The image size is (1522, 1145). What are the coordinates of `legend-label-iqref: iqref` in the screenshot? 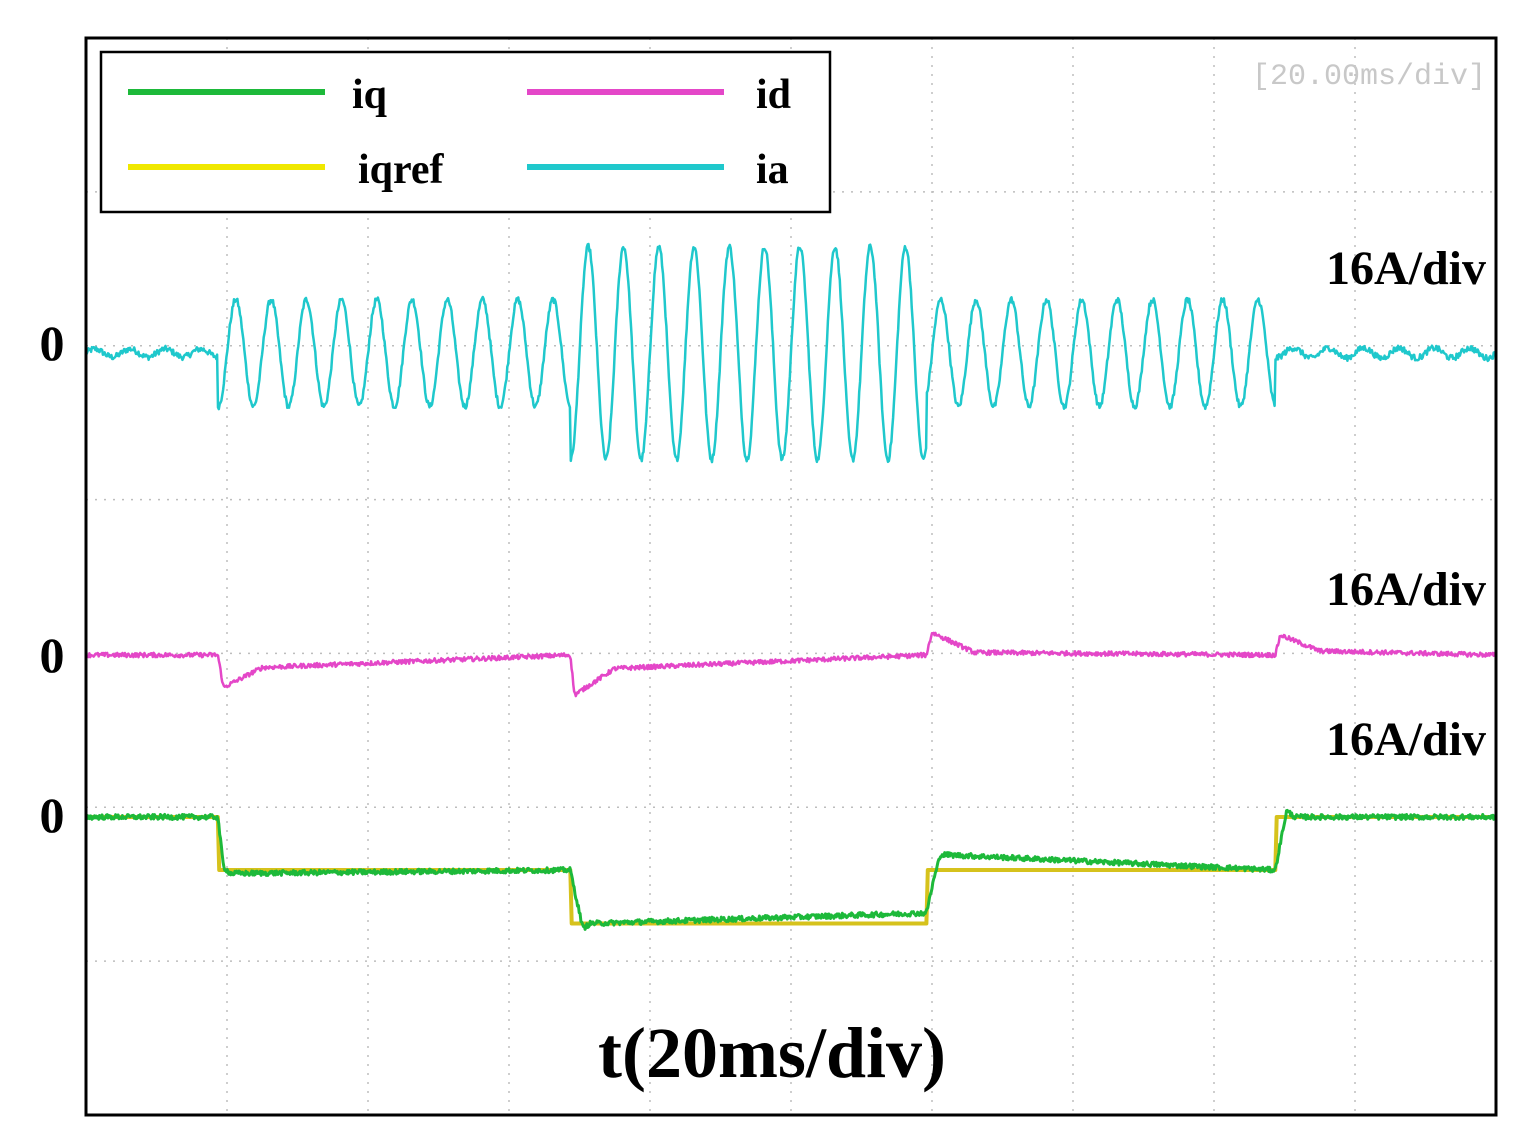 It's located at (401, 170).